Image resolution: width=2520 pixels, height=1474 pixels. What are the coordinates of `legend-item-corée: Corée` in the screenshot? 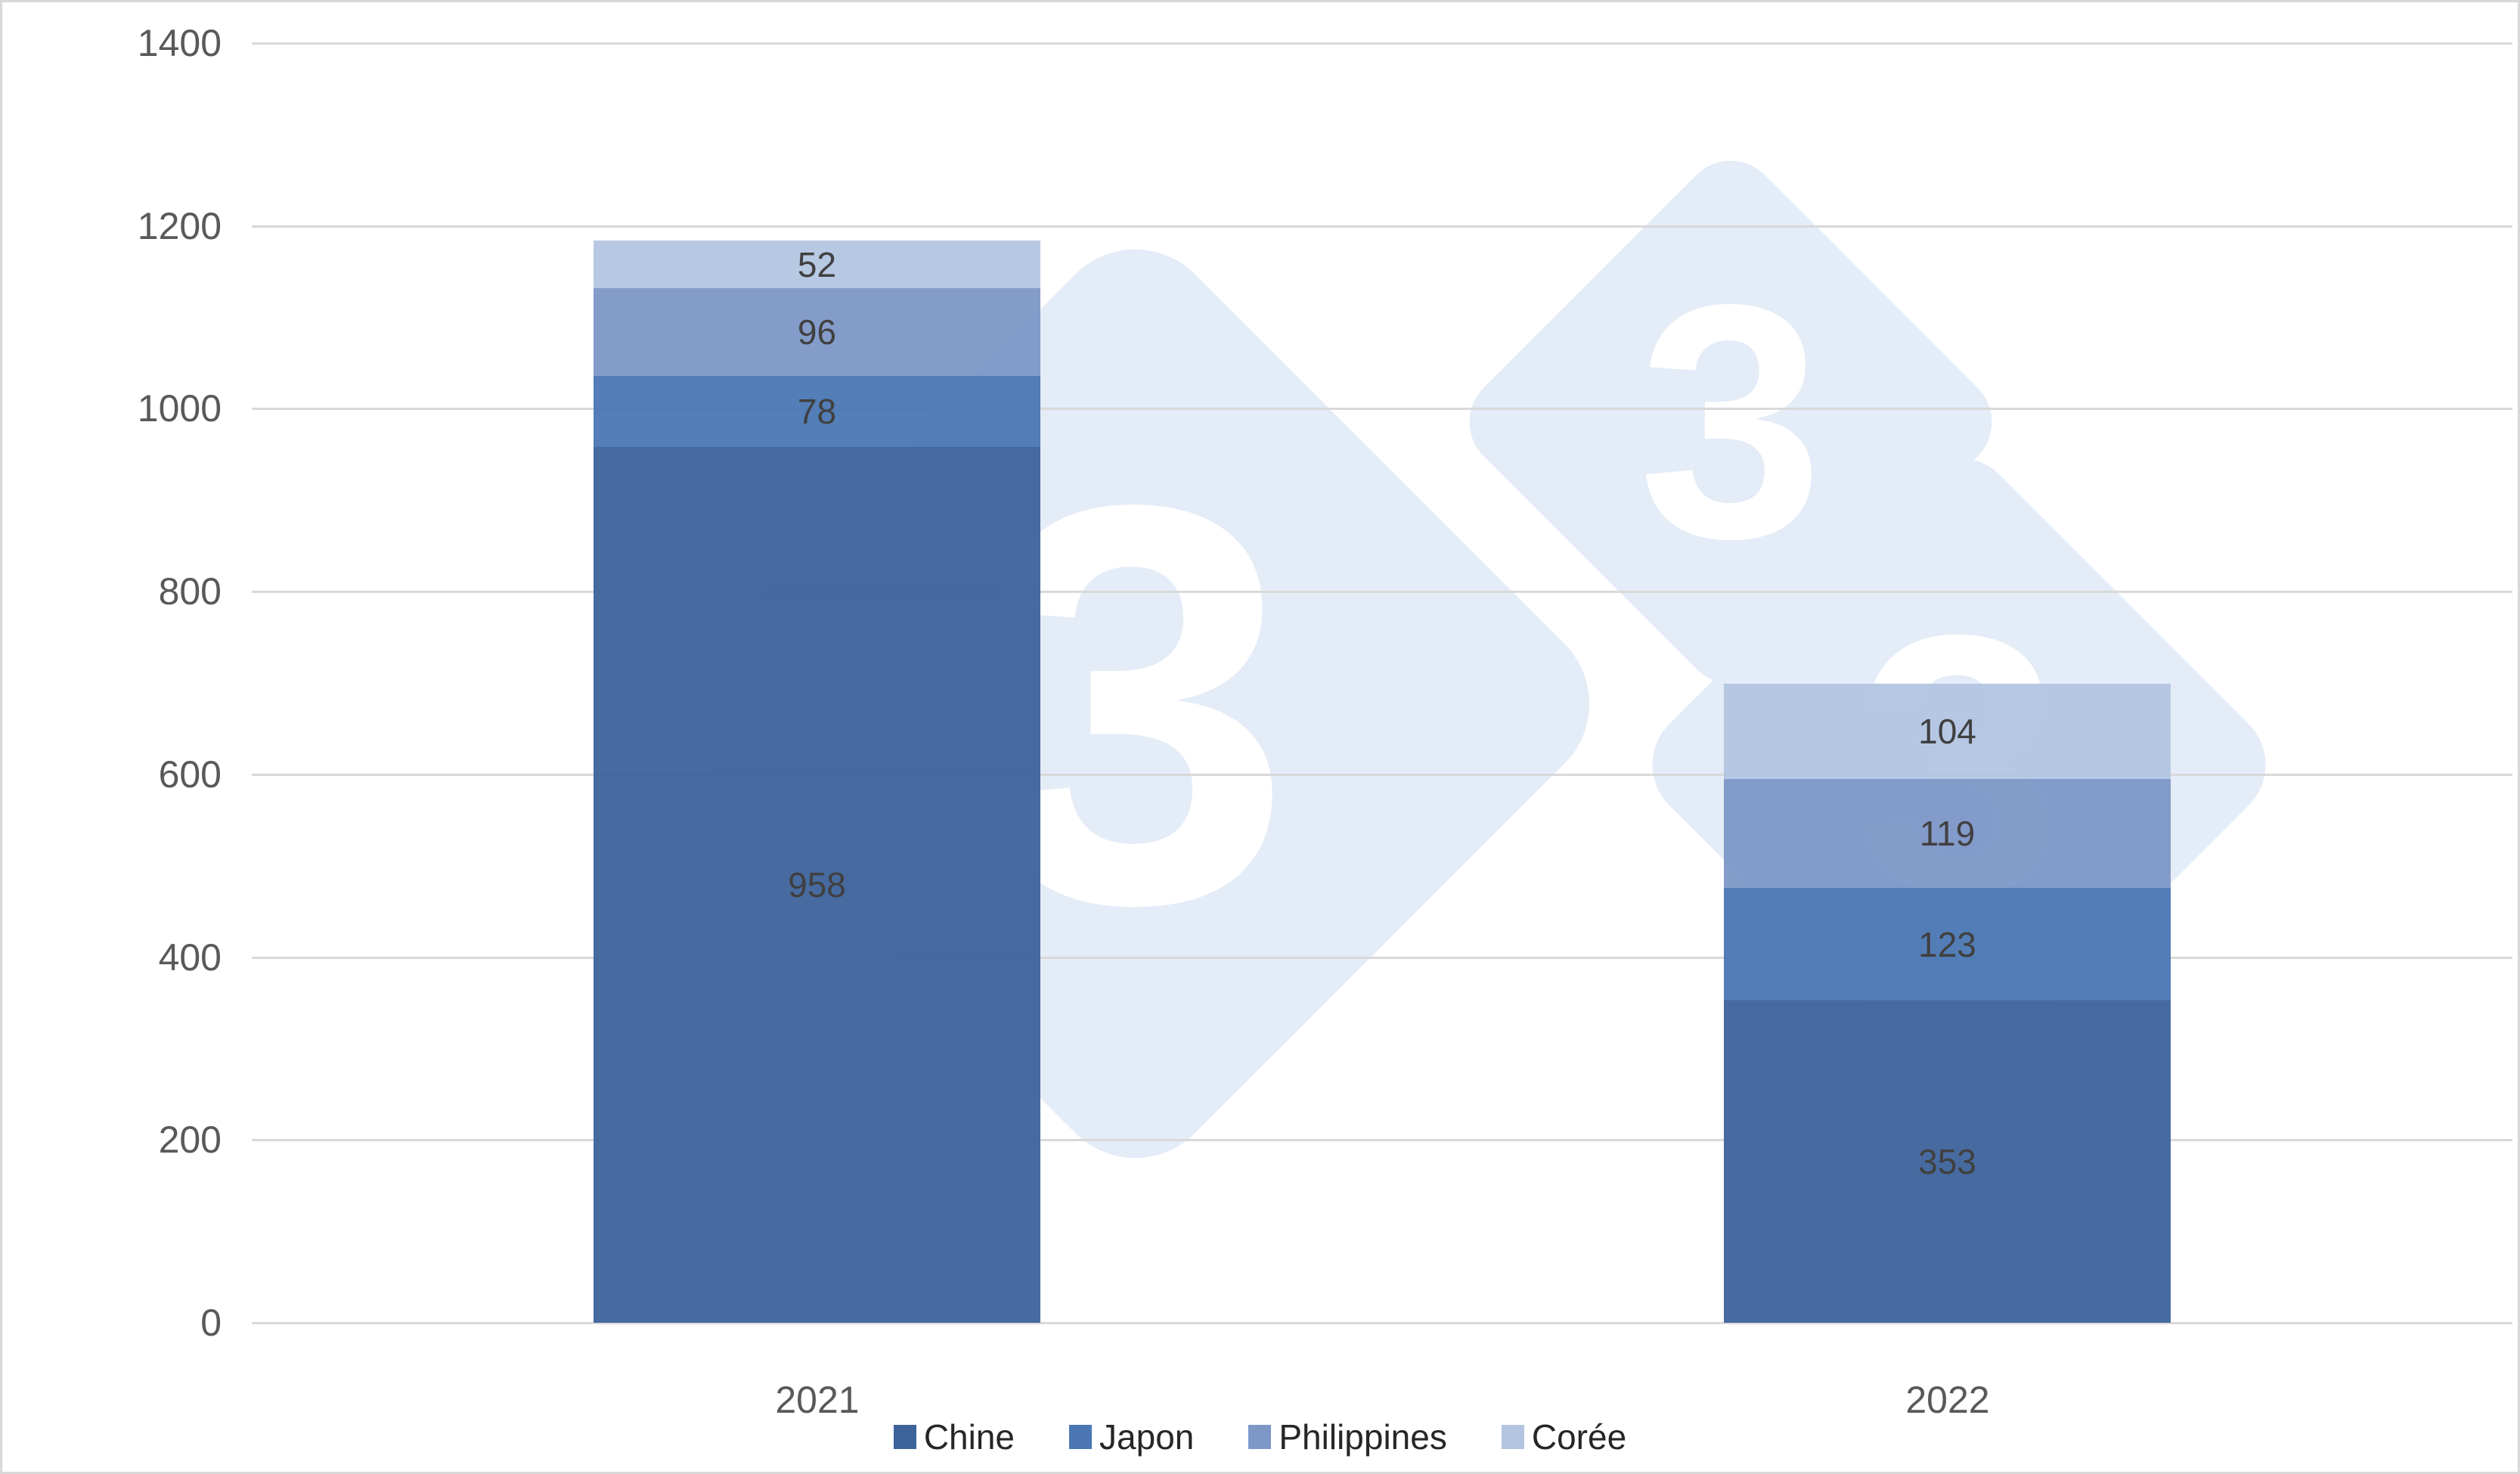 It's located at (1564, 1437).